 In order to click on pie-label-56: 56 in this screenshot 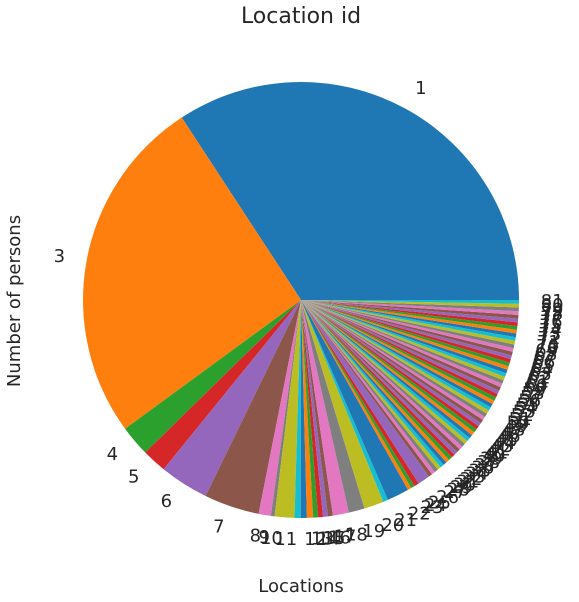, I will do `click(529, 401)`.